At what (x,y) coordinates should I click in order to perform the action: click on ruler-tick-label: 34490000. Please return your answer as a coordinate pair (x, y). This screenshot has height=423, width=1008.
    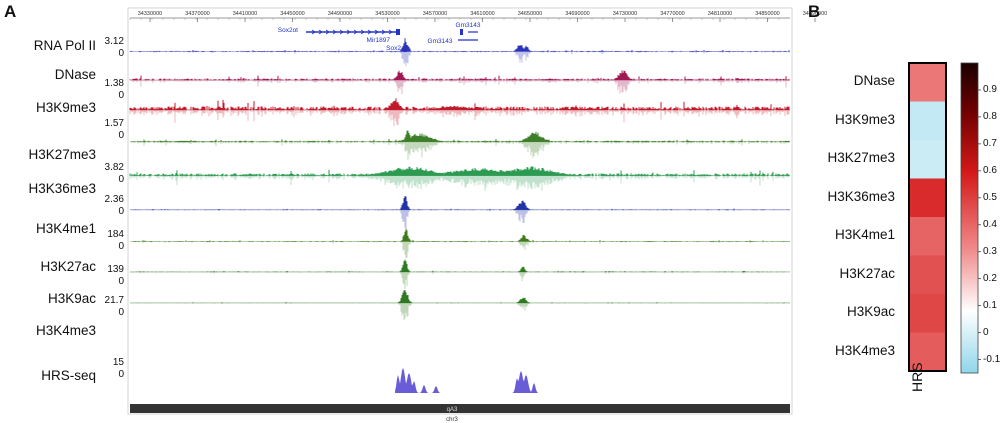
    Looking at the image, I should click on (340, 14).